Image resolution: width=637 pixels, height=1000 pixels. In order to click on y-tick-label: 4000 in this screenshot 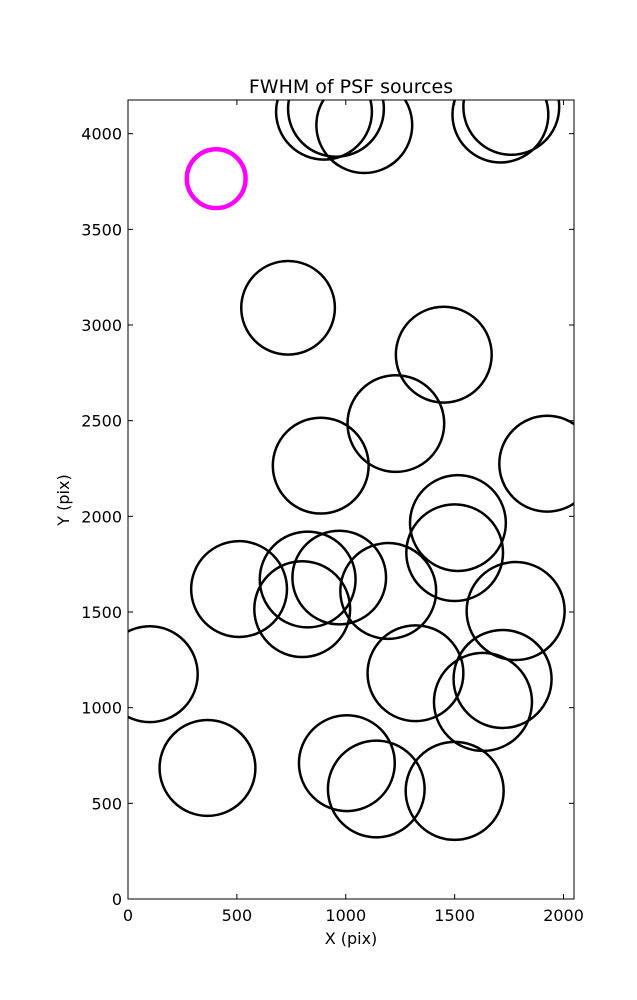, I will do `click(101, 134)`.